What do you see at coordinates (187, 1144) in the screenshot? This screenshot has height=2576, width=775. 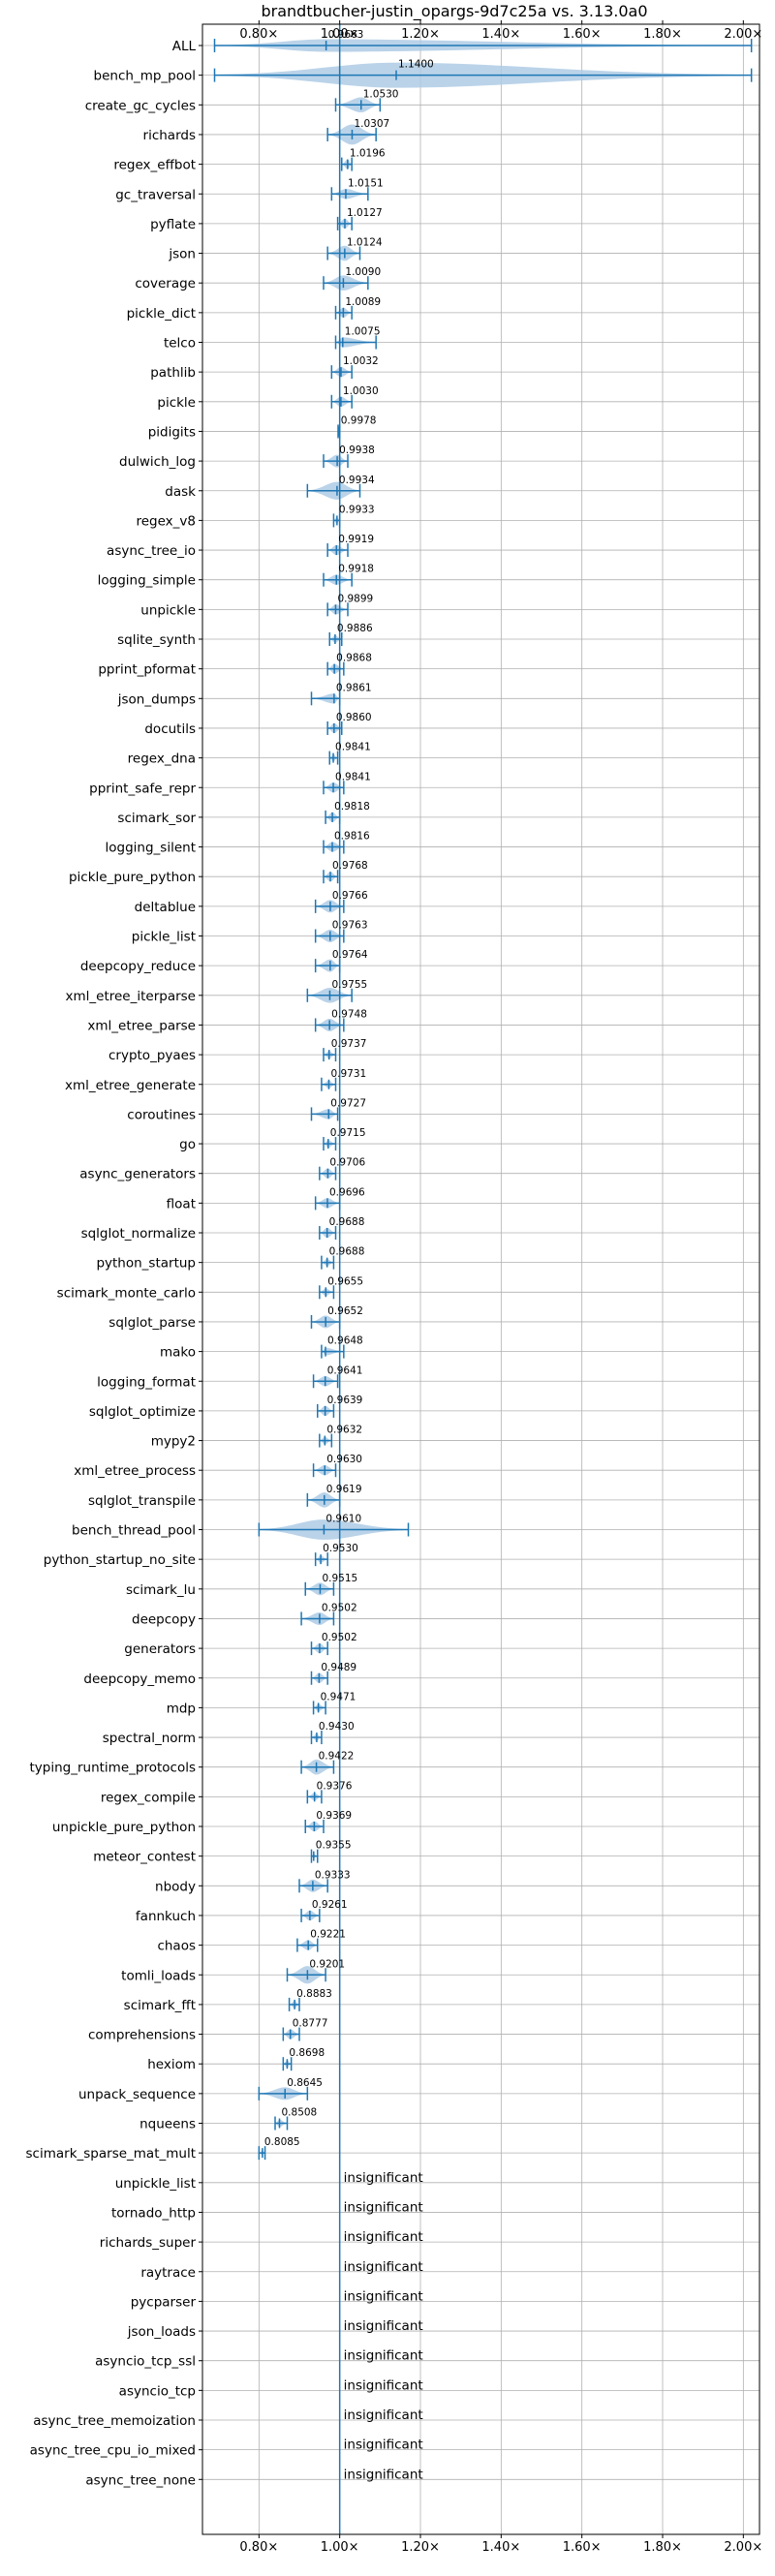 I see `benchmark-name: go` at bounding box center [187, 1144].